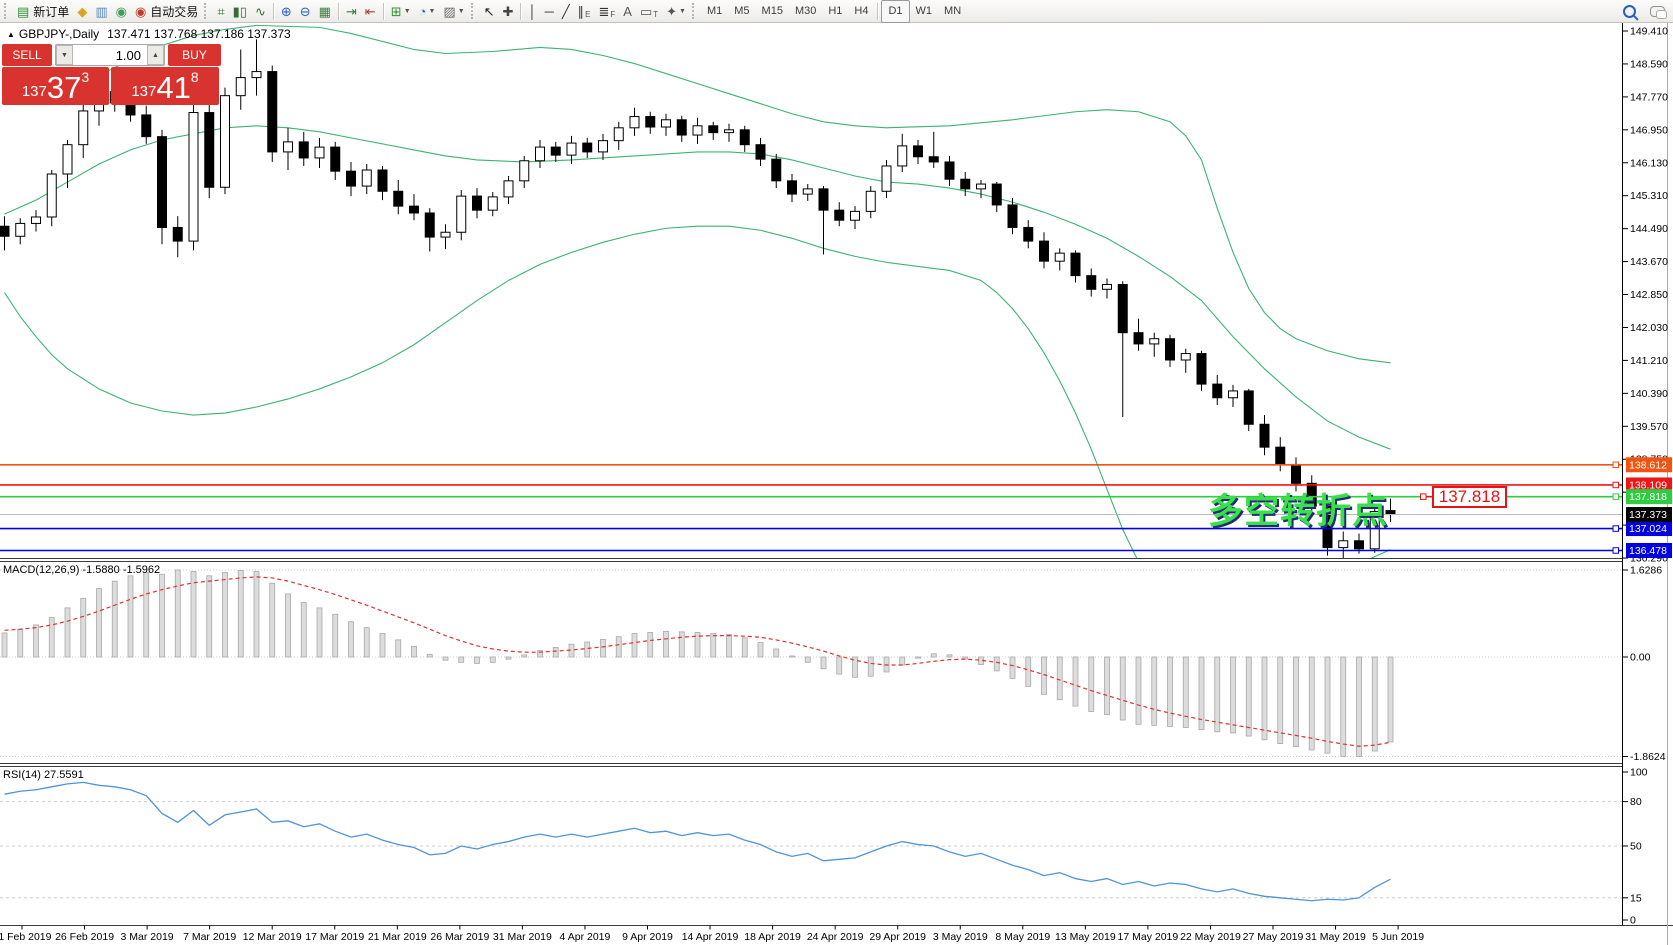  What do you see at coordinates (260, 11) in the screenshot?
I see `line-chart-icon: ∿` at bounding box center [260, 11].